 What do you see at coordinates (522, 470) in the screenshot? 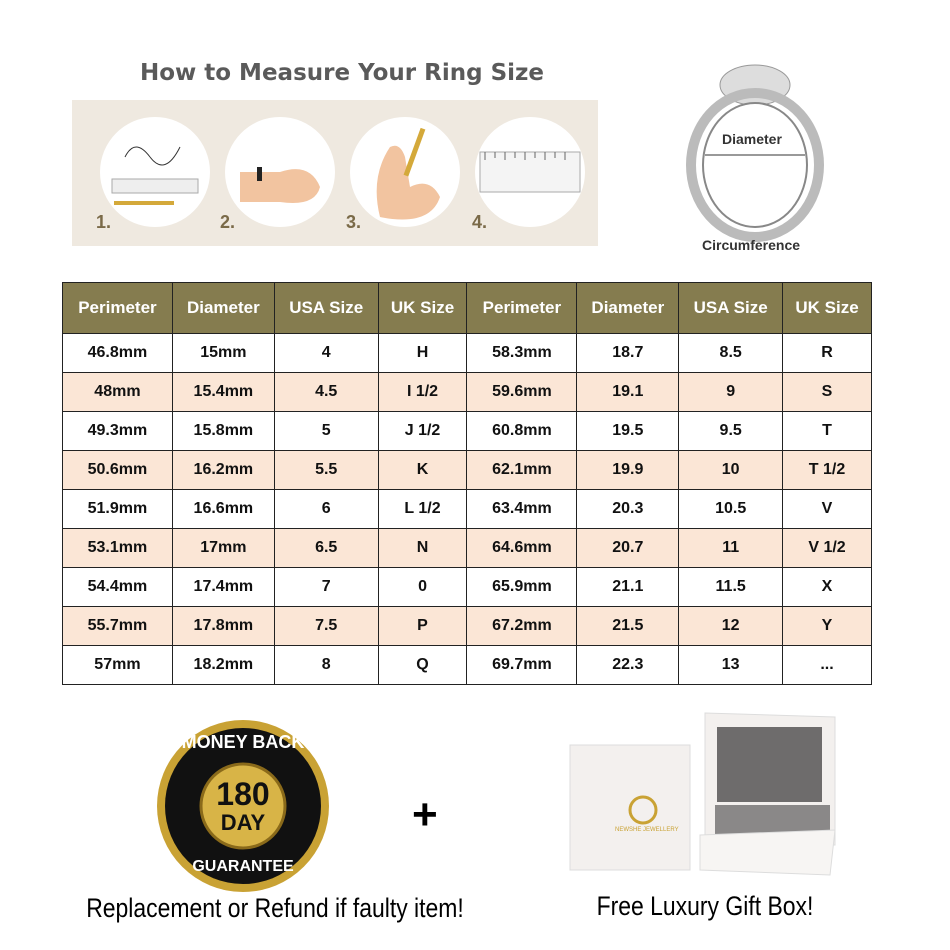
I see `table-cell: 62.1mm` at bounding box center [522, 470].